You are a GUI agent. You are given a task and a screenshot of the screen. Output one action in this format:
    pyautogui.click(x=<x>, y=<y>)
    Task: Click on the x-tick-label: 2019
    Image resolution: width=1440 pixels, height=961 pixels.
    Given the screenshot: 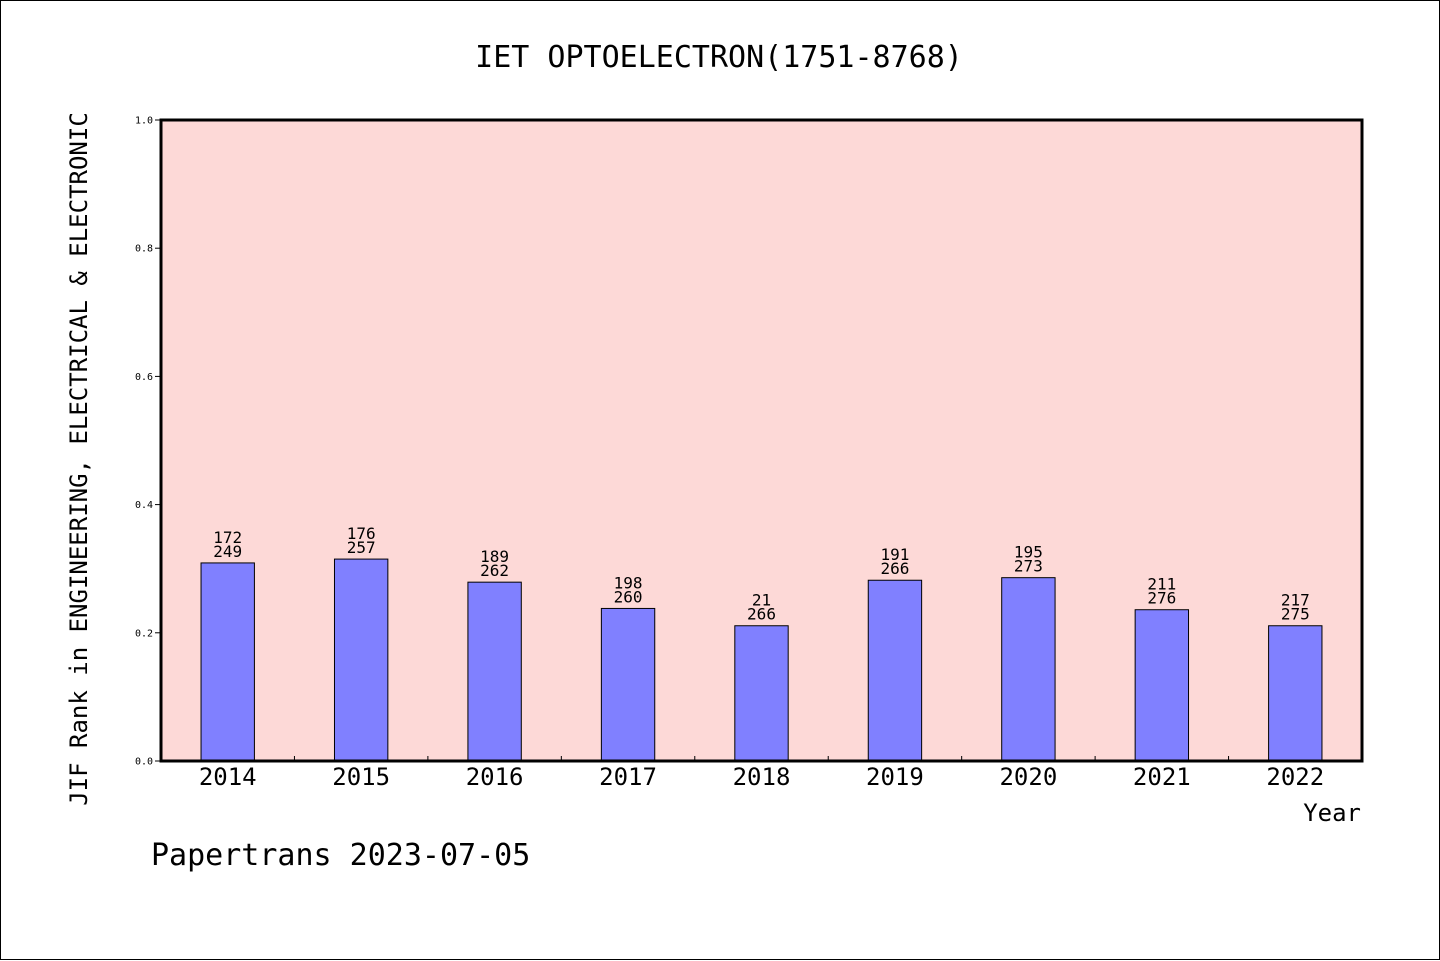 What is the action you would take?
    pyautogui.click(x=895, y=777)
    